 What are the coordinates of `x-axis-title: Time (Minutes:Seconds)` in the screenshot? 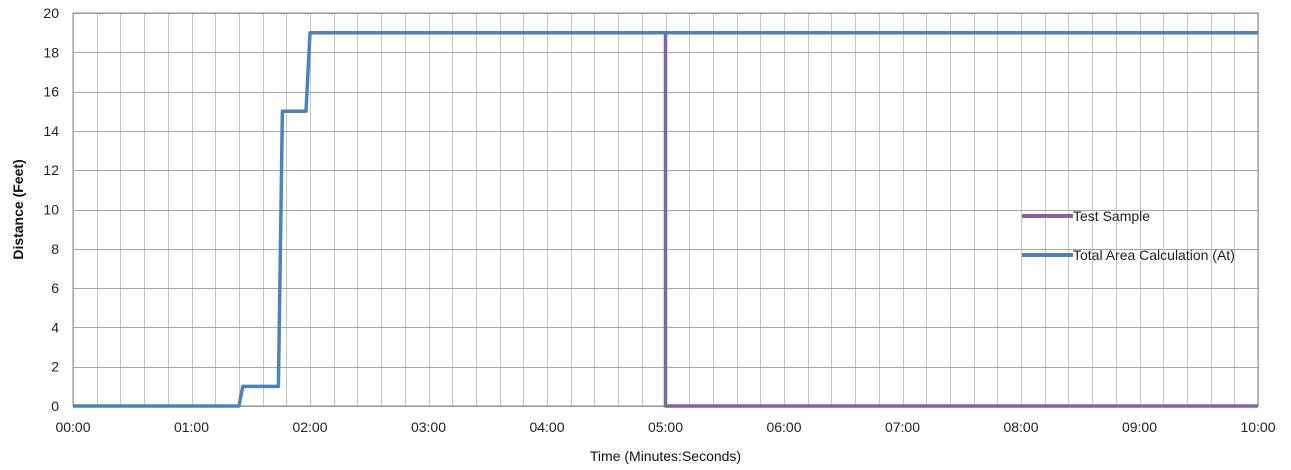 It's located at (665, 456).